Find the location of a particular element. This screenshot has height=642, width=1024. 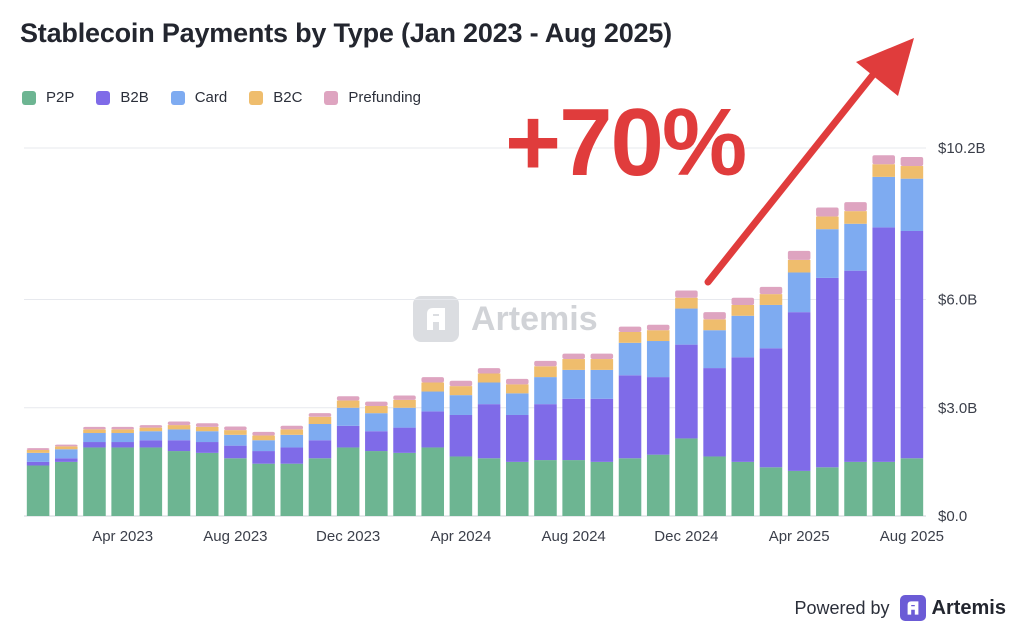

legend-item-card: Card is located at coordinates (198, 97).